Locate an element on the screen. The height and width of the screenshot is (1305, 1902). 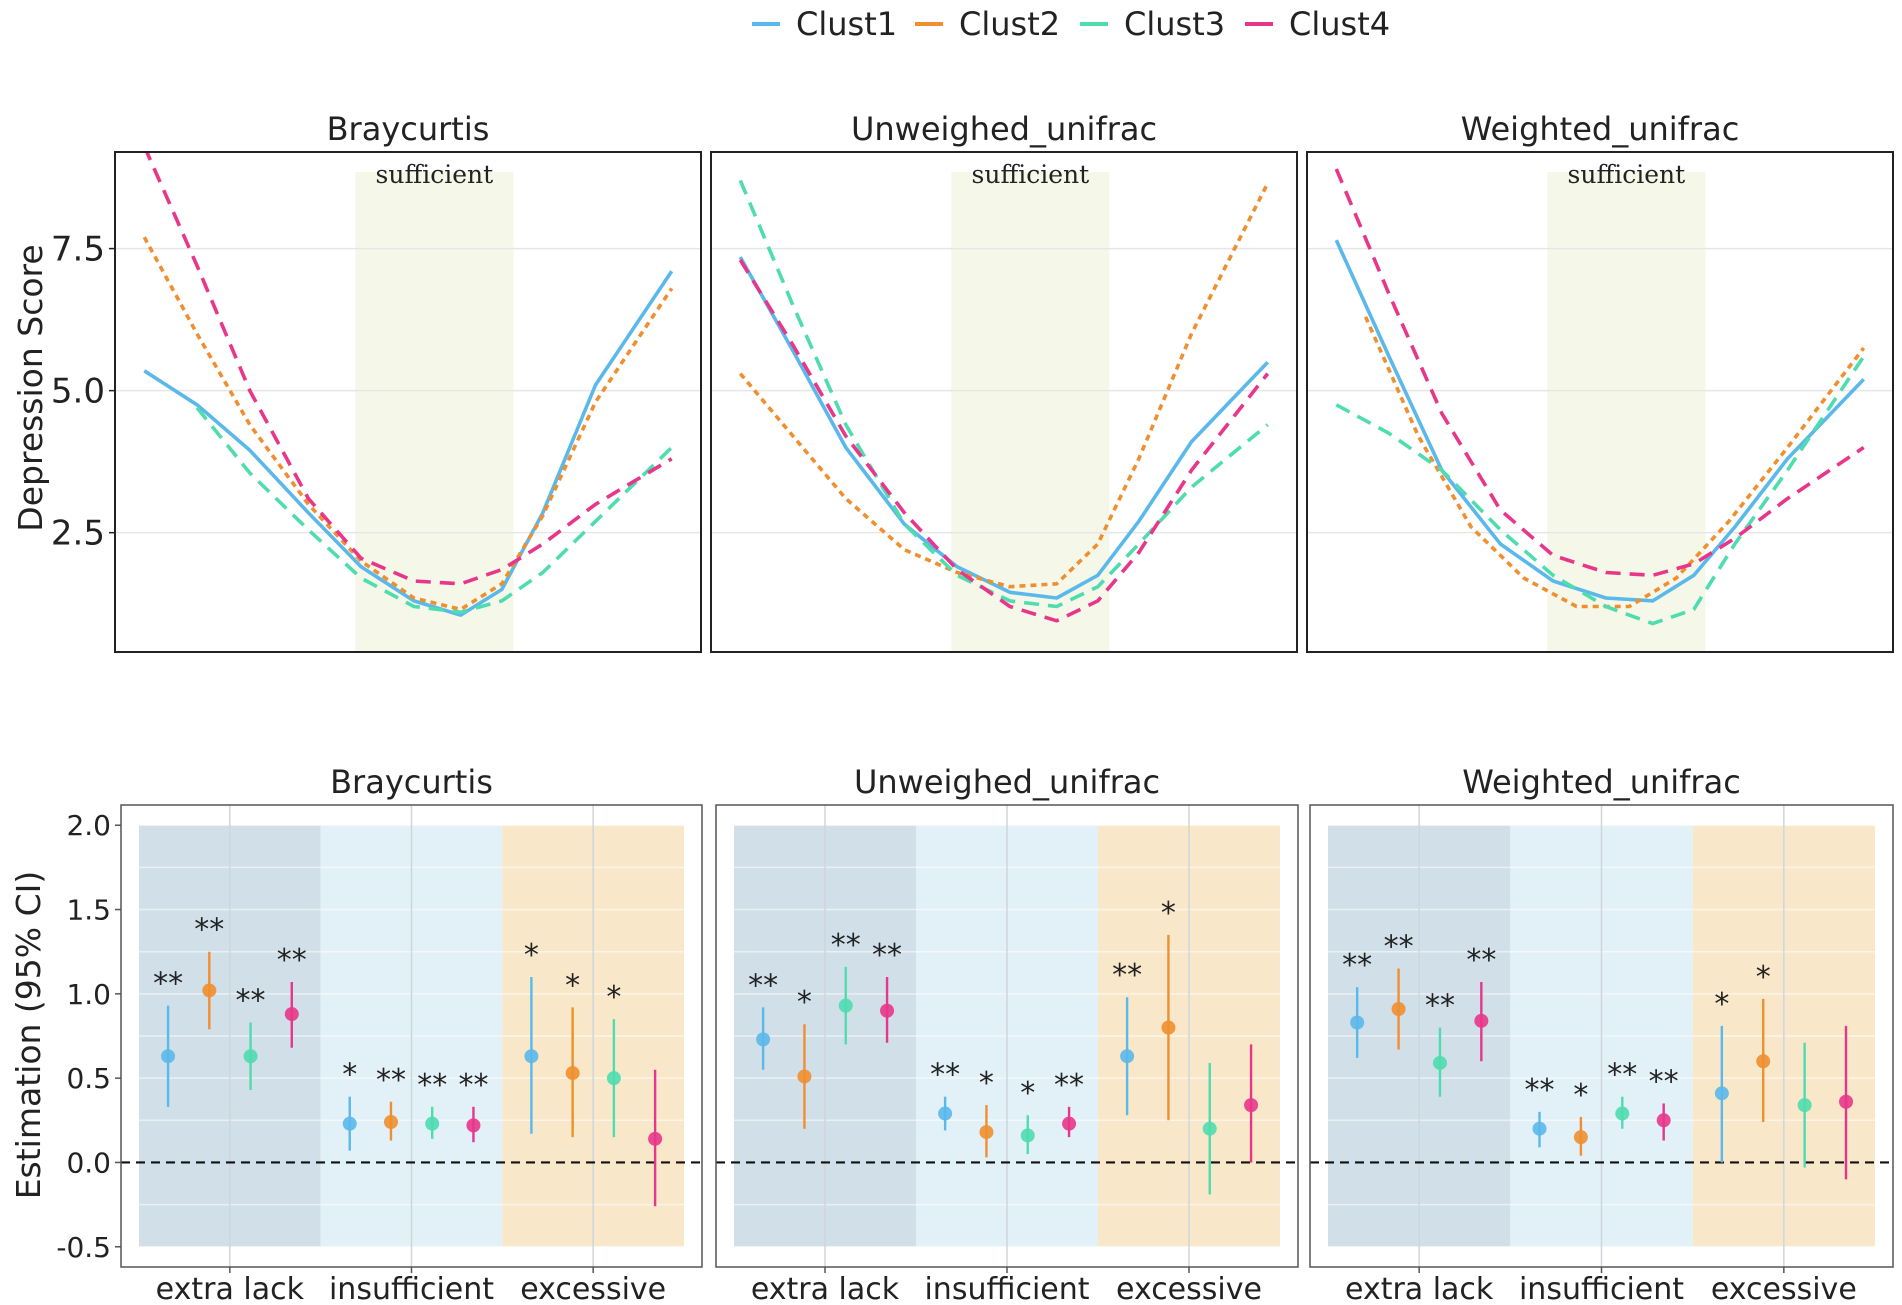
legend-label-clust2: Clust2 is located at coordinates (1009, 24).